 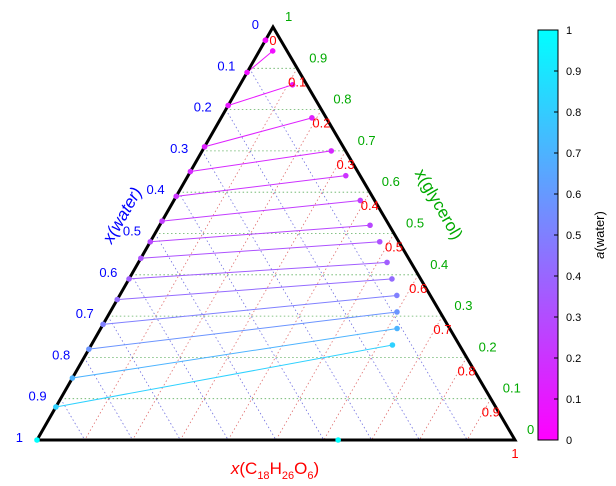 What do you see at coordinates (132, 231) in the screenshot?
I see `left-tick-label: 0.5` at bounding box center [132, 231].